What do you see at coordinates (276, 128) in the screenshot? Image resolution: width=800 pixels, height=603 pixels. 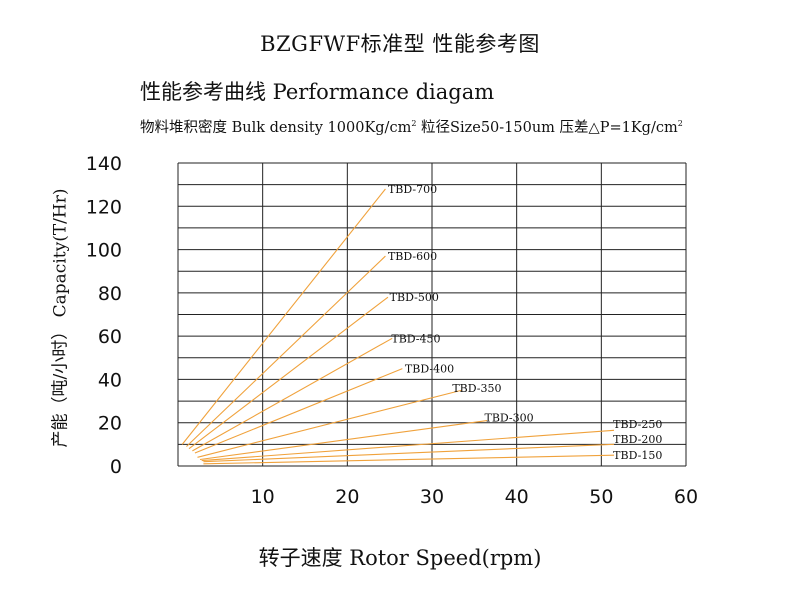 I see `spec-prefix: 物料堆积密度 Bulk density 1000Kg/cm` at bounding box center [276, 128].